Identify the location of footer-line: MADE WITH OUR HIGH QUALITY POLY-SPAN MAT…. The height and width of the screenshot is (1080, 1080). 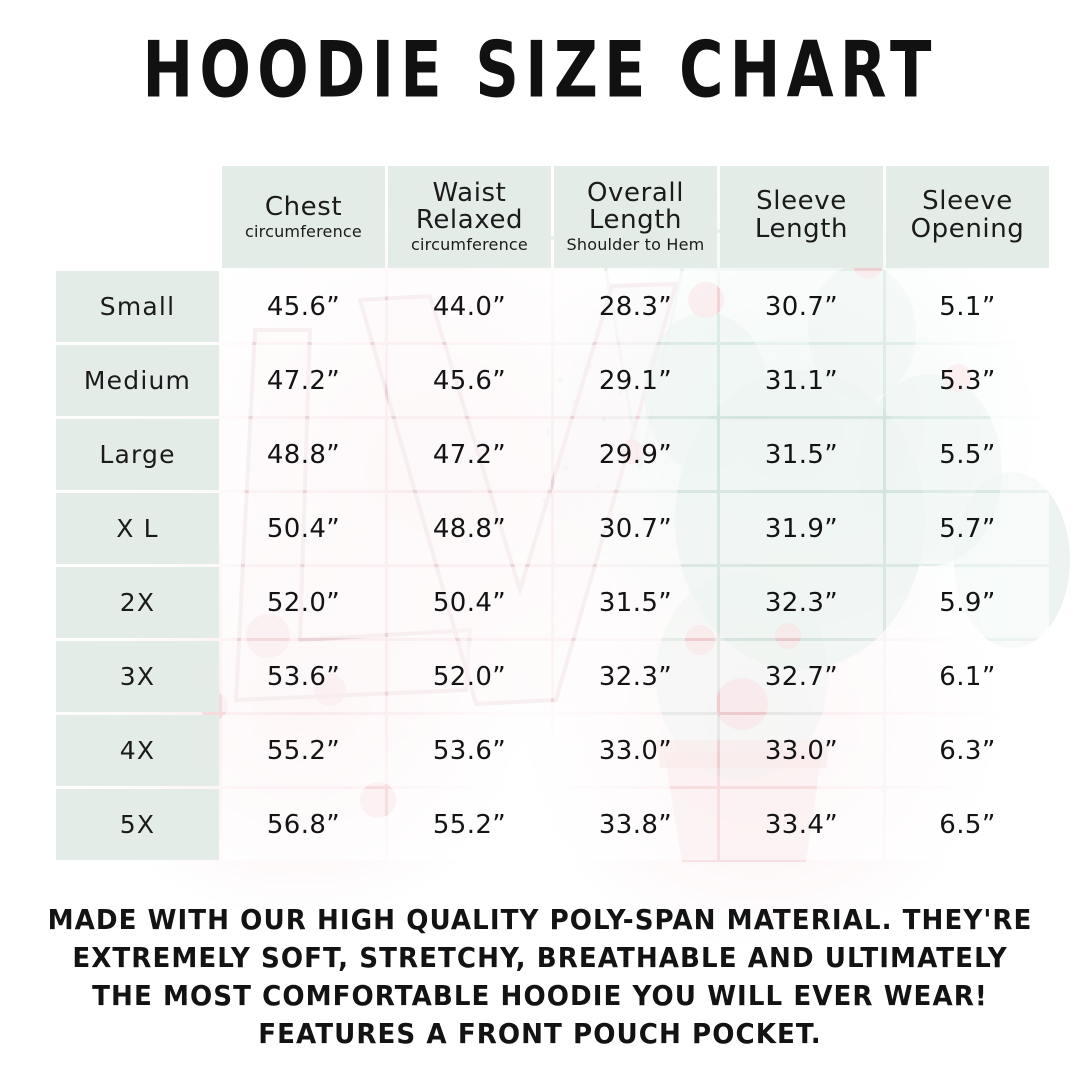
(540, 920).